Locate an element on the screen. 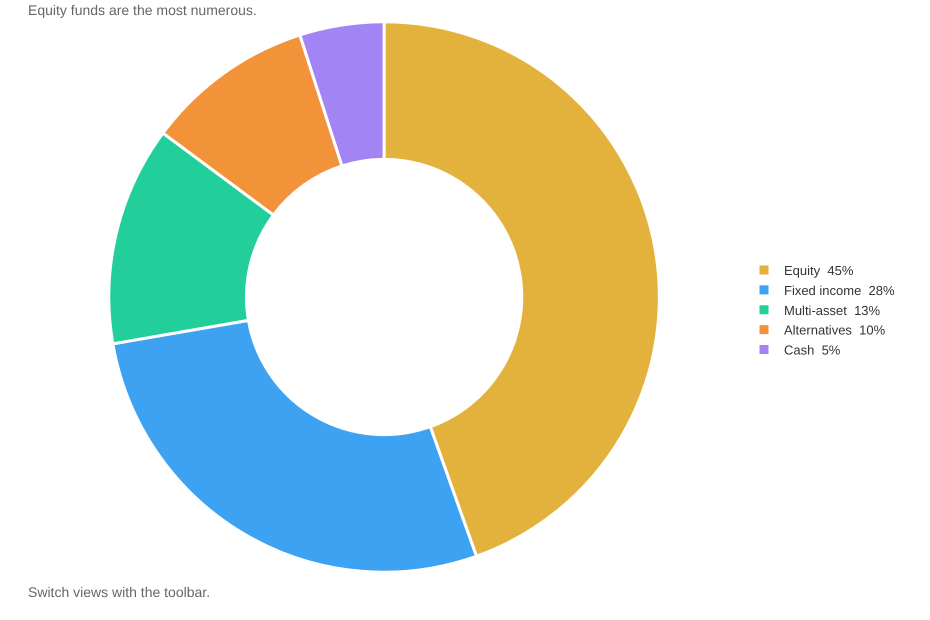  legend-label: Multi-asset 13% is located at coordinates (832, 310).